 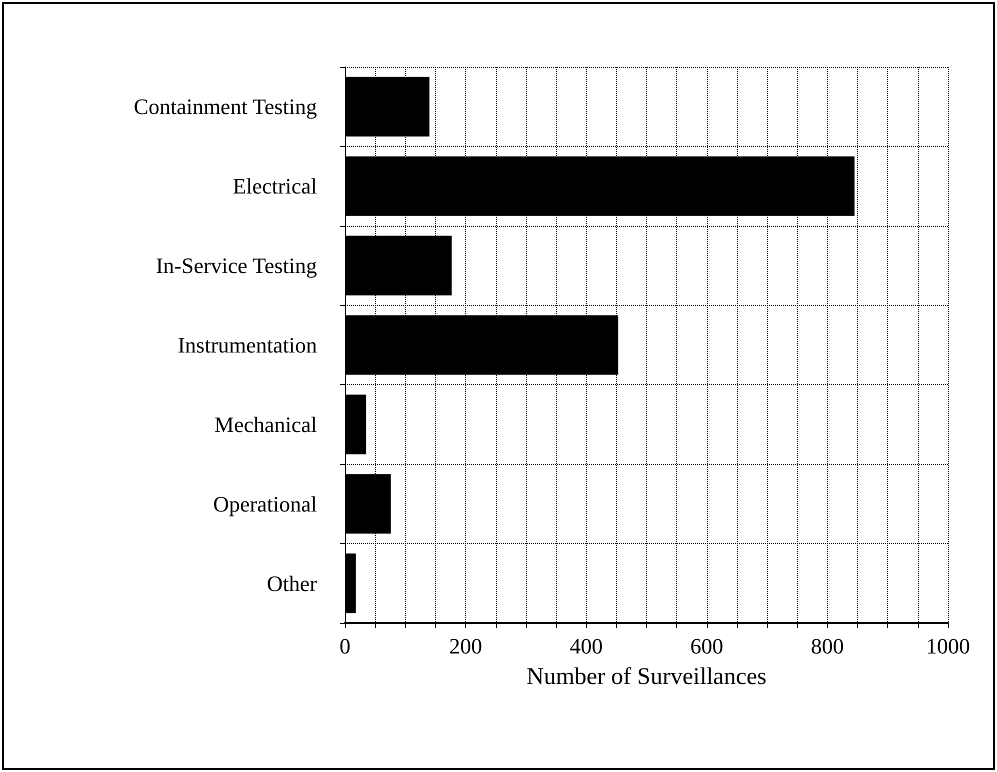 What do you see at coordinates (292, 583) in the screenshot?
I see `y-tick-label: Other` at bounding box center [292, 583].